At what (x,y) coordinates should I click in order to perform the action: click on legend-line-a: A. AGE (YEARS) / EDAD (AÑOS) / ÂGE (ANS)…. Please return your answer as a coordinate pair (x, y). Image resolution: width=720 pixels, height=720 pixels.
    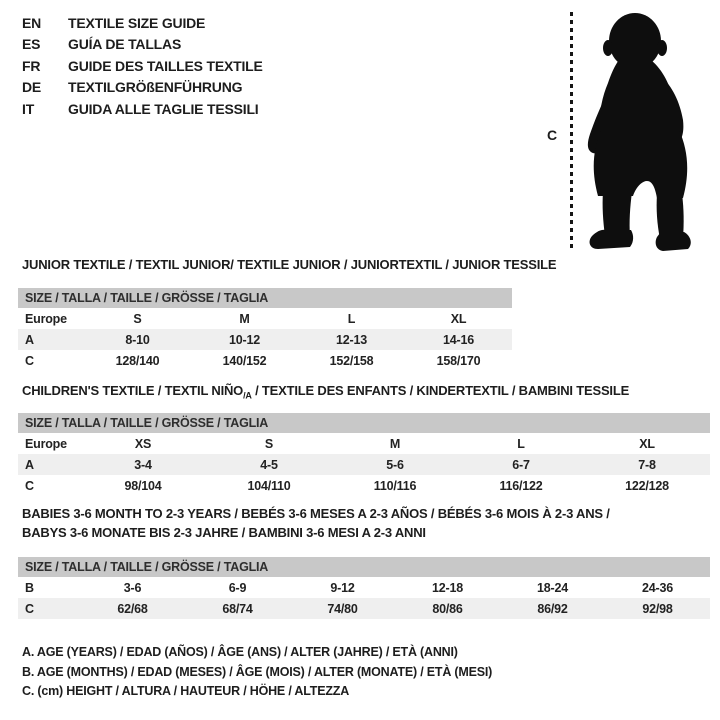
    Looking at the image, I should click on (240, 652).